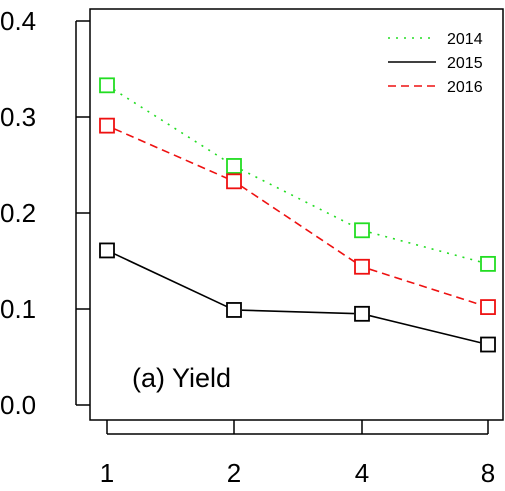 The height and width of the screenshot is (491, 505). I want to click on y-tick-label: 0.4, so click(18, 21).